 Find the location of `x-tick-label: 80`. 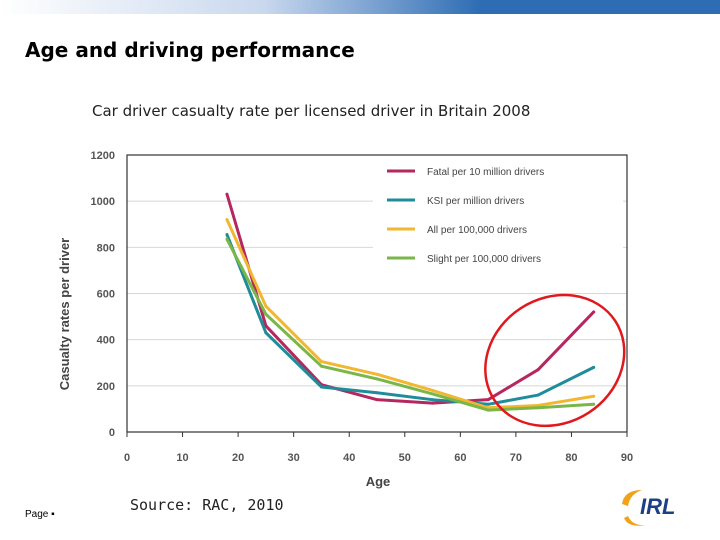

x-tick-label: 80 is located at coordinates (571, 458).